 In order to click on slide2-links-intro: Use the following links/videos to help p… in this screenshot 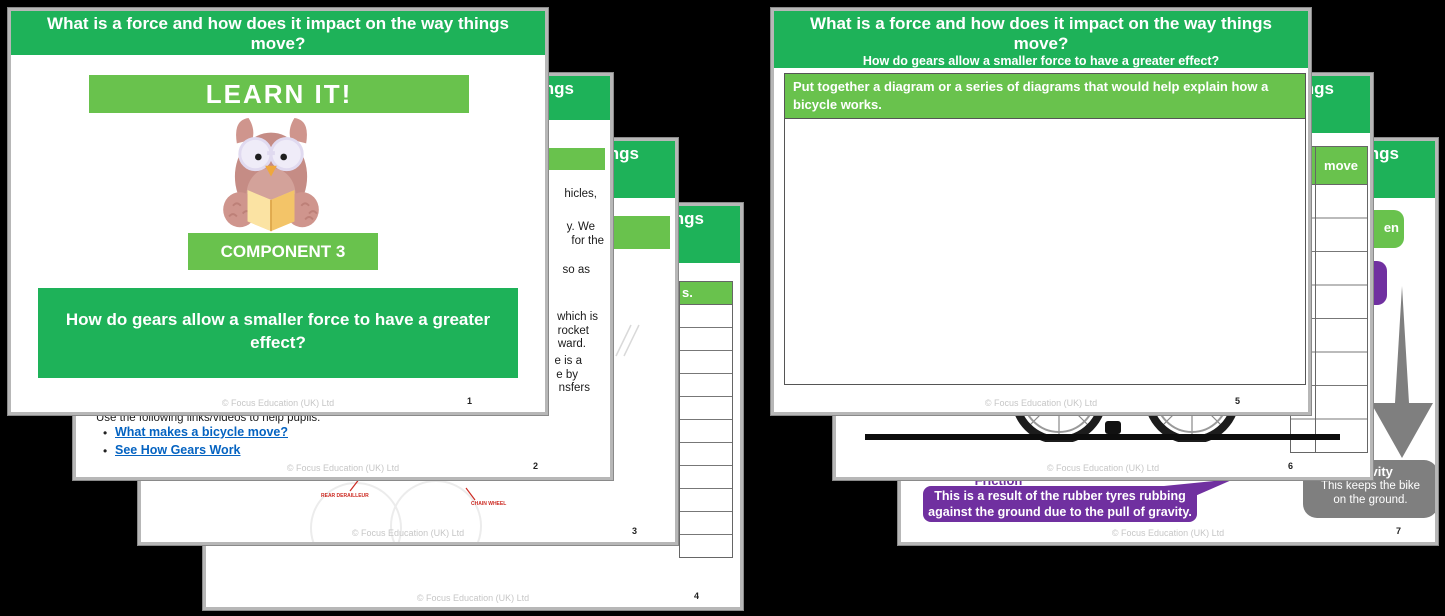, I will do `click(208, 418)`.